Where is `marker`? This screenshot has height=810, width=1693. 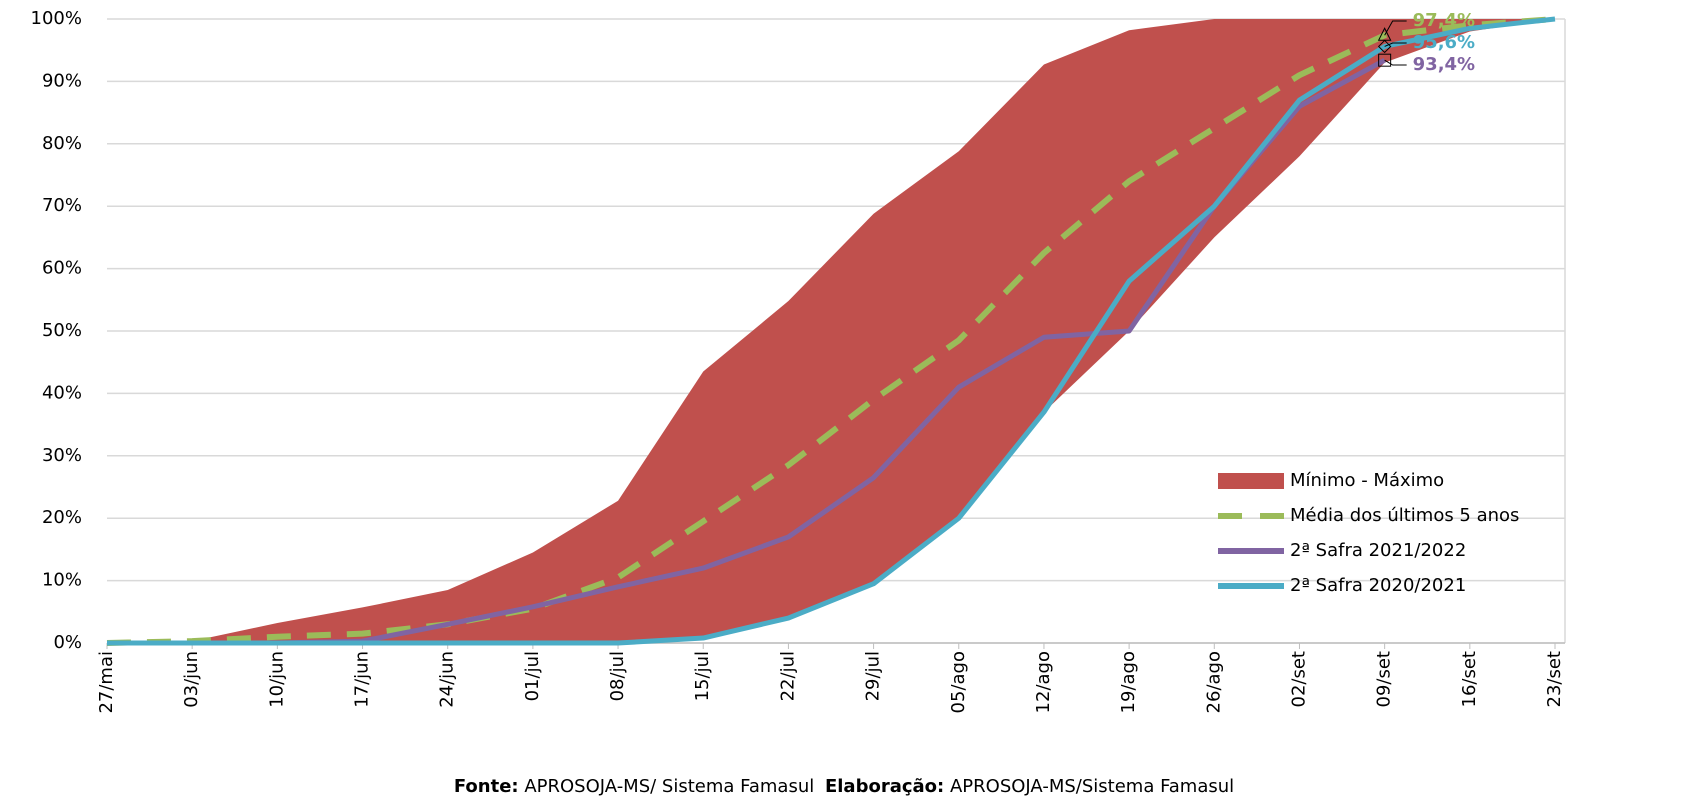 marker is located at coordinates (1385, 60).